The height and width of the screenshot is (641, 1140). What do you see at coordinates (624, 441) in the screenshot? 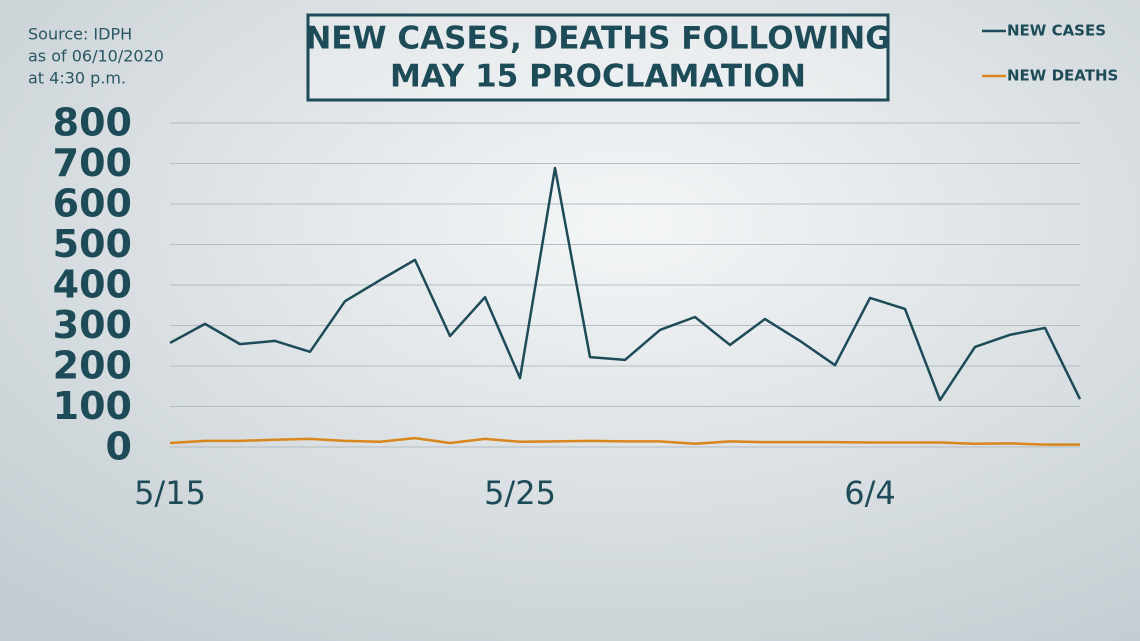
I see `line-series` at bounding box center [624, 441].